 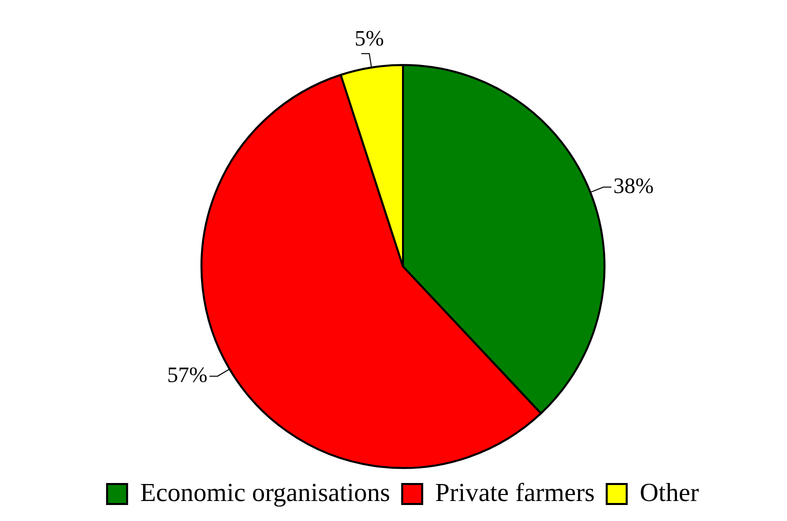 What do you see at coordinates (633, 185) in the screenshot?
I see `data-label: 38%` at bounding box center [633, 185].